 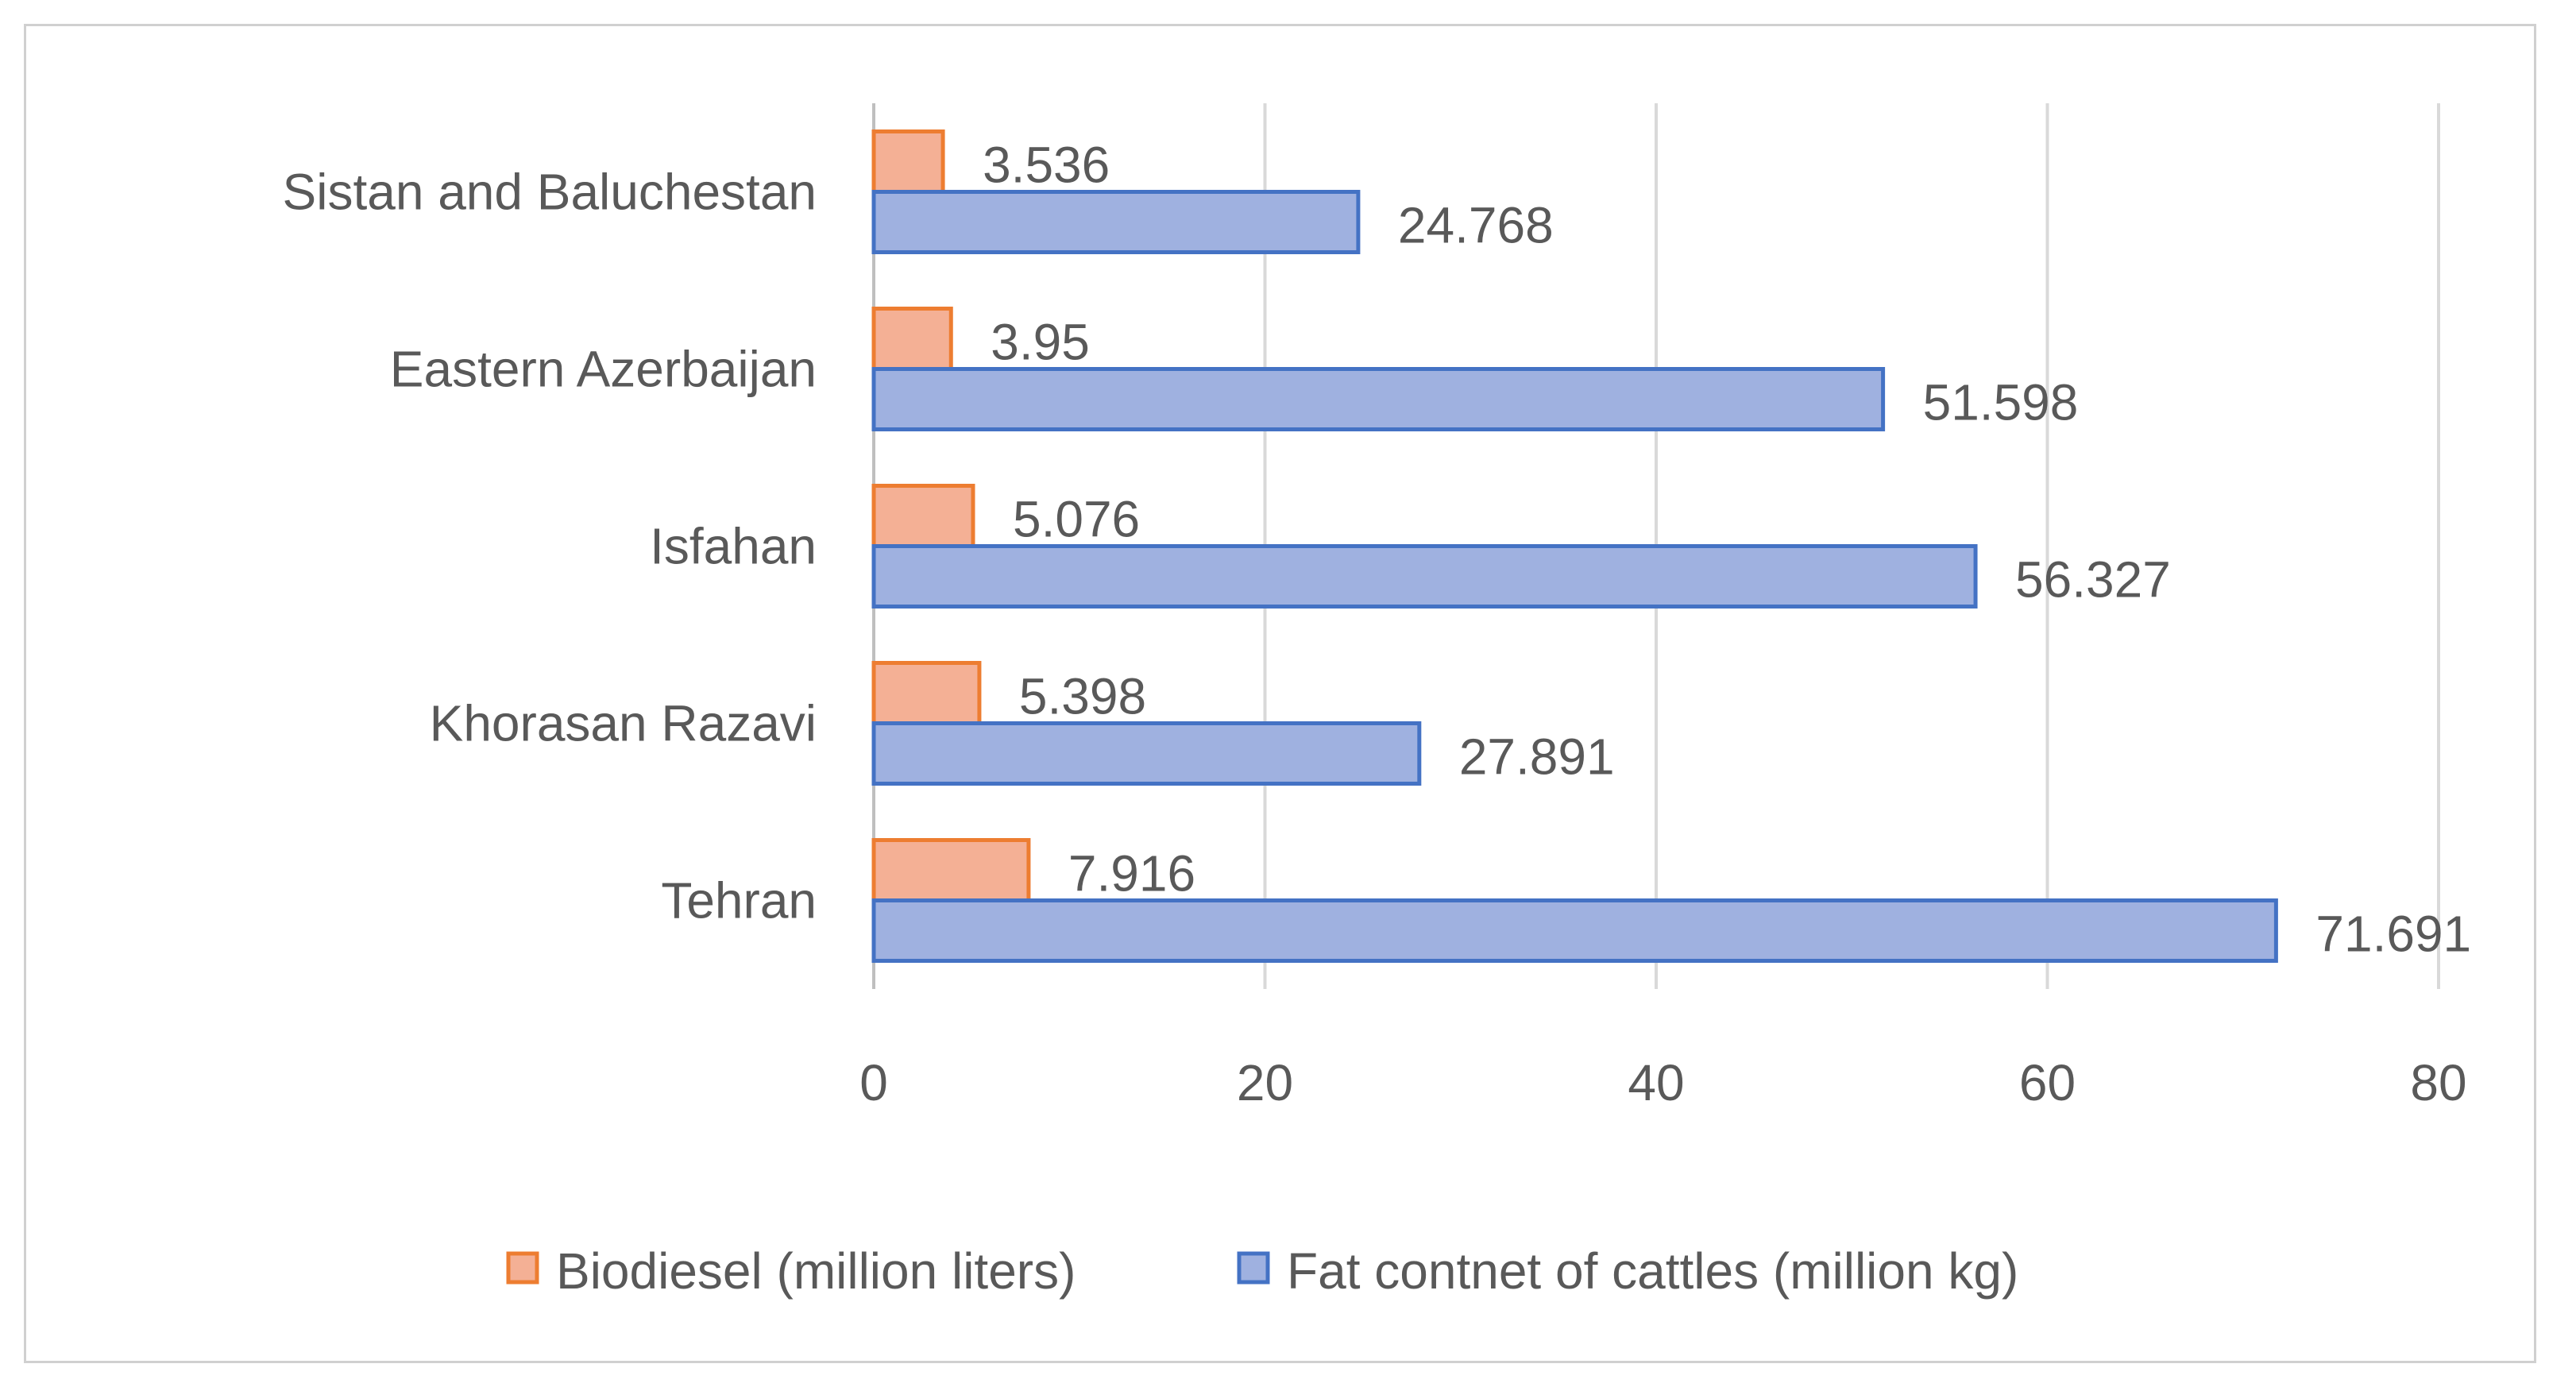 I want to click on legend-swatch-fat-content, so click(x=1253, y=1268).